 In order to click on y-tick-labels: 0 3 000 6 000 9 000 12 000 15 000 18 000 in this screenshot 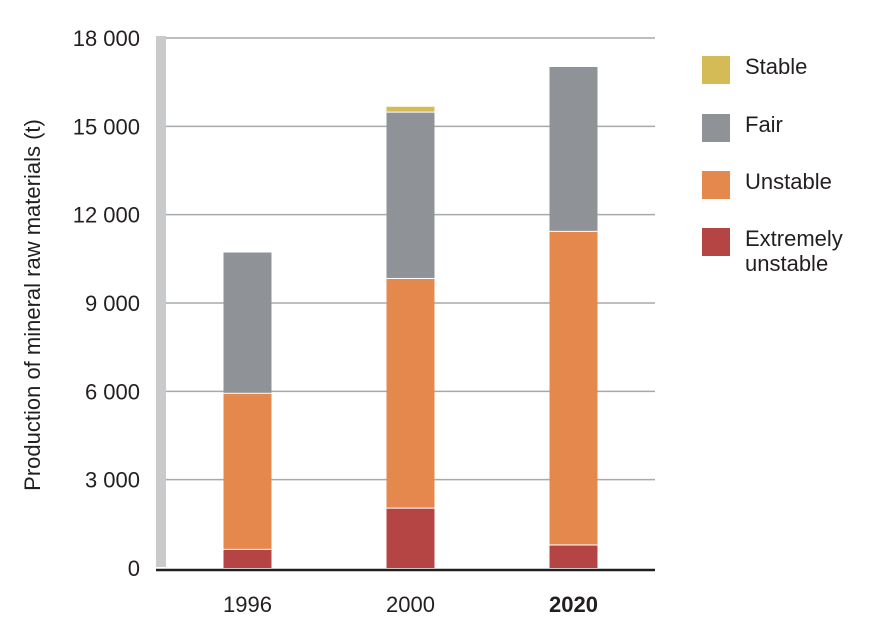, I will do `click(106, 303)`.